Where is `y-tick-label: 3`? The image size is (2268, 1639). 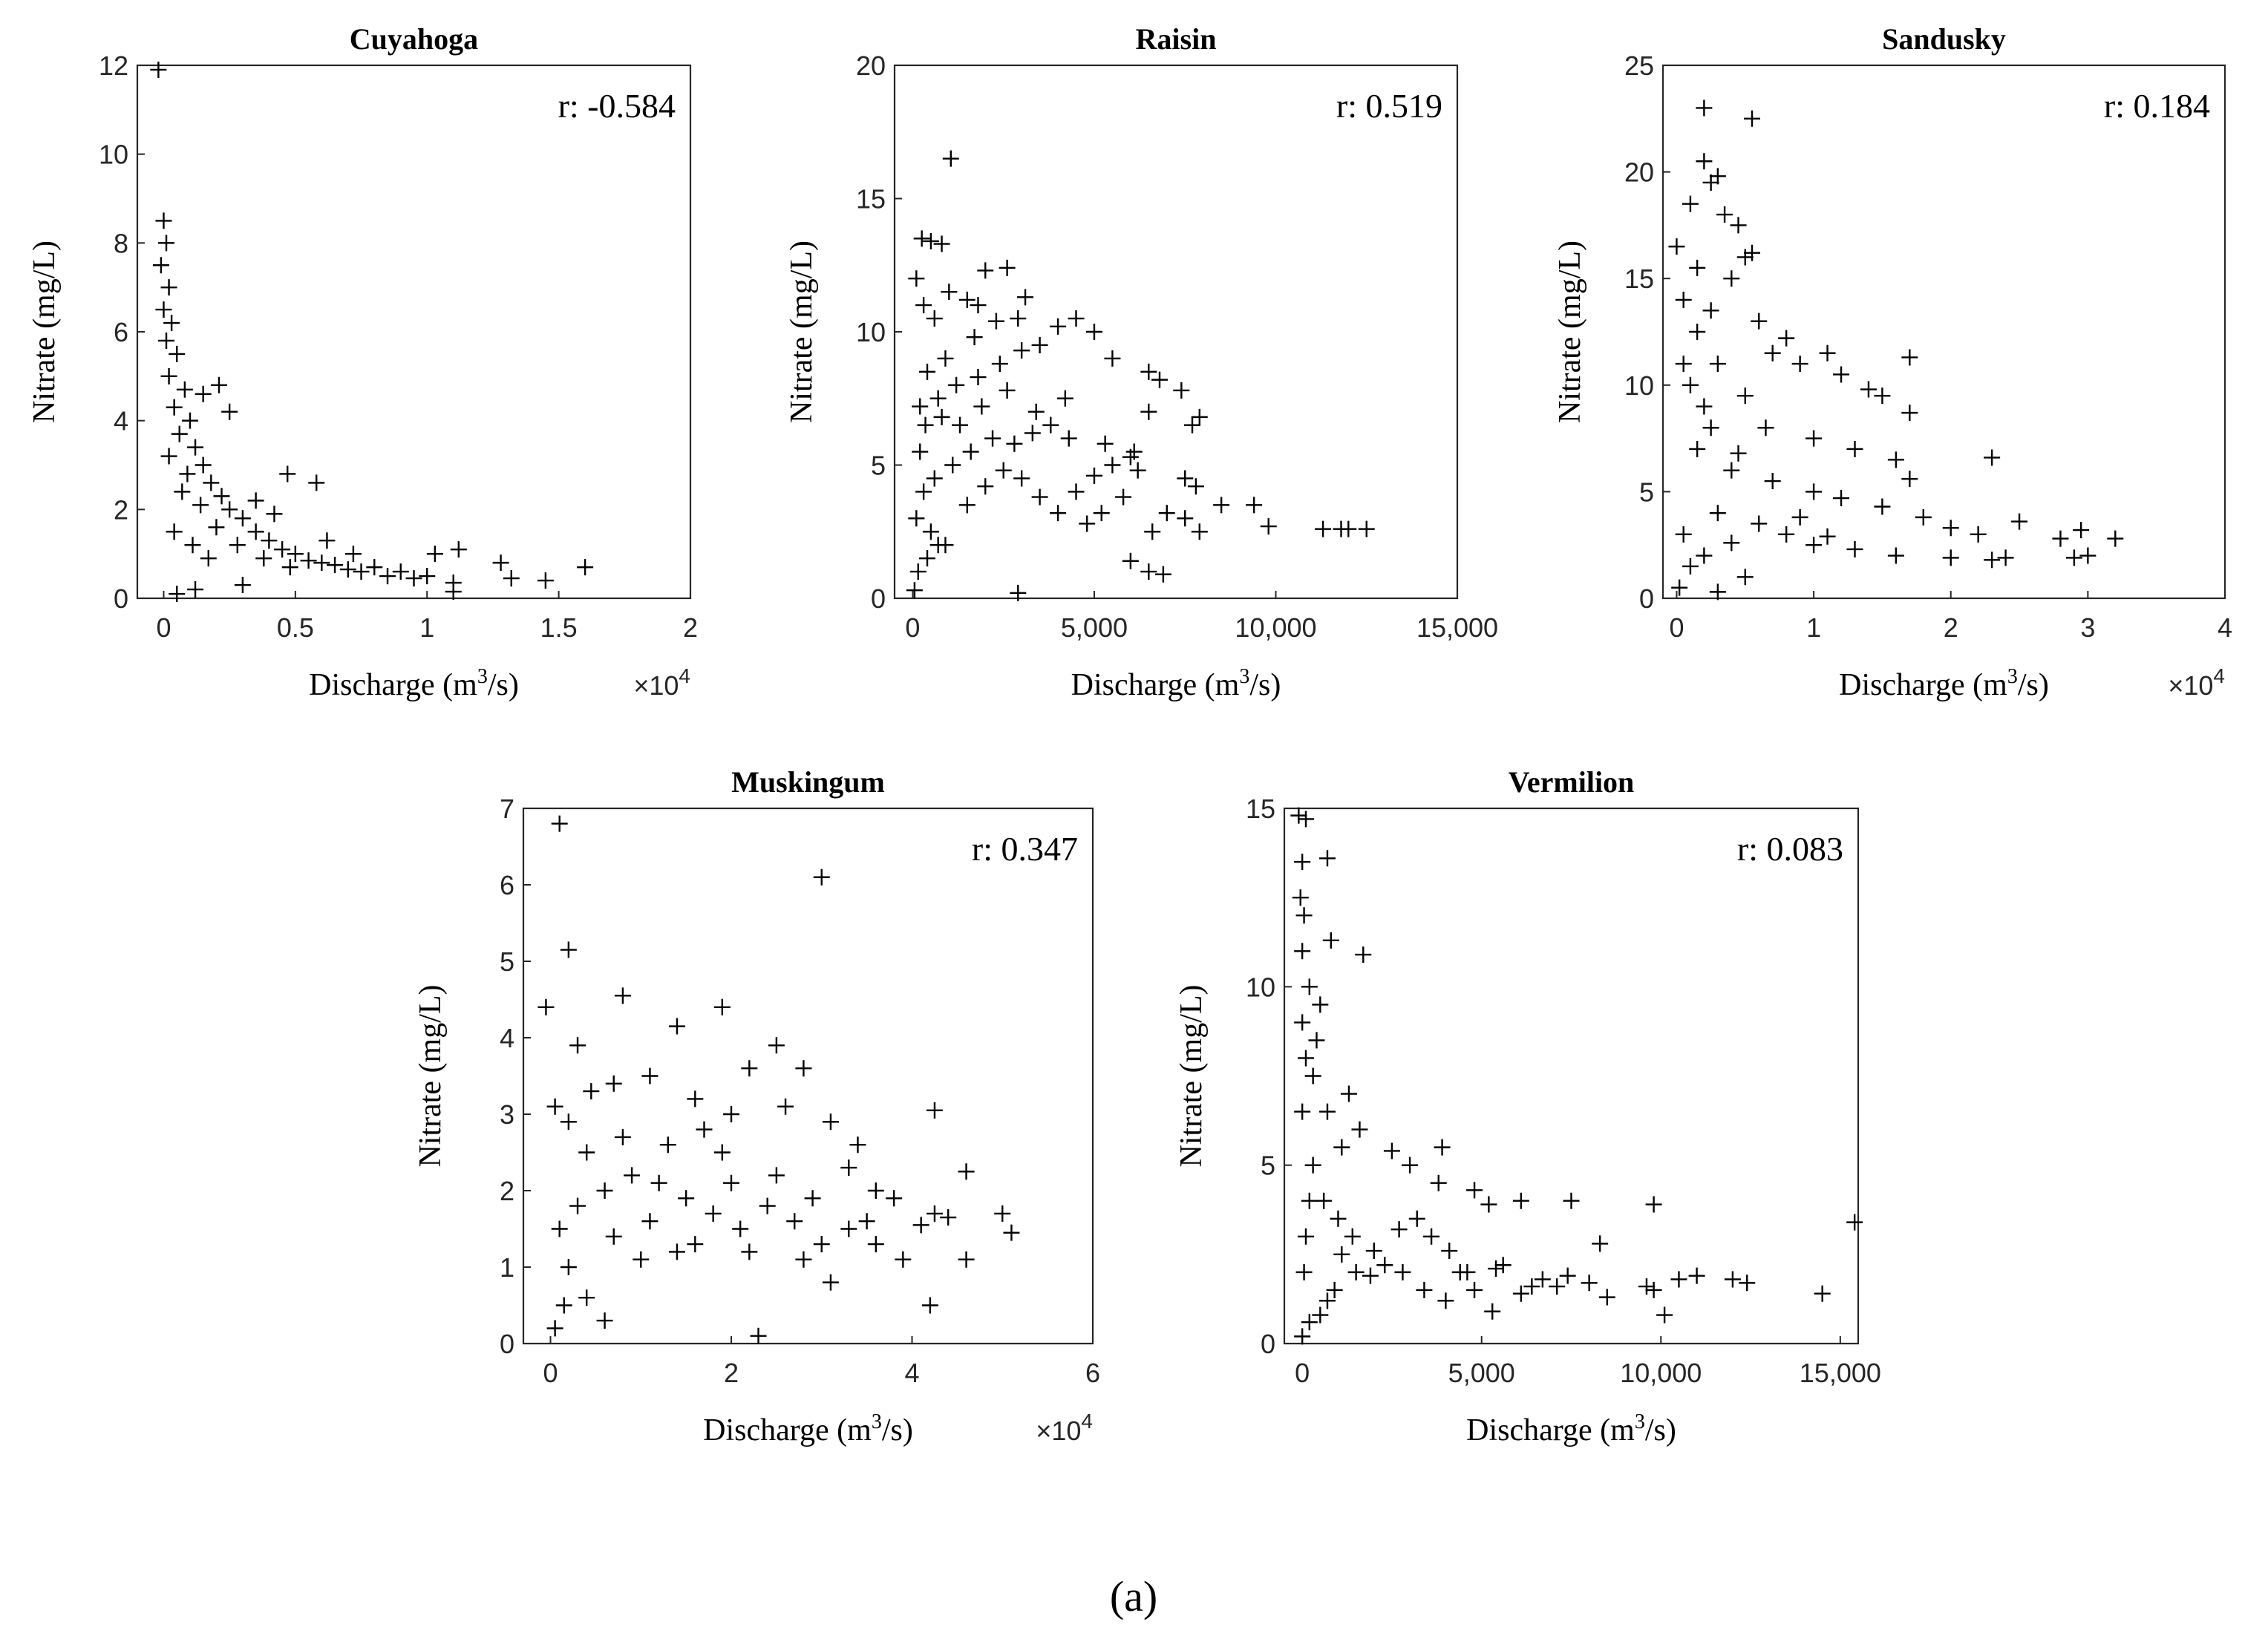 y-tick-label: 3 is located at coordinates (507, 1114).